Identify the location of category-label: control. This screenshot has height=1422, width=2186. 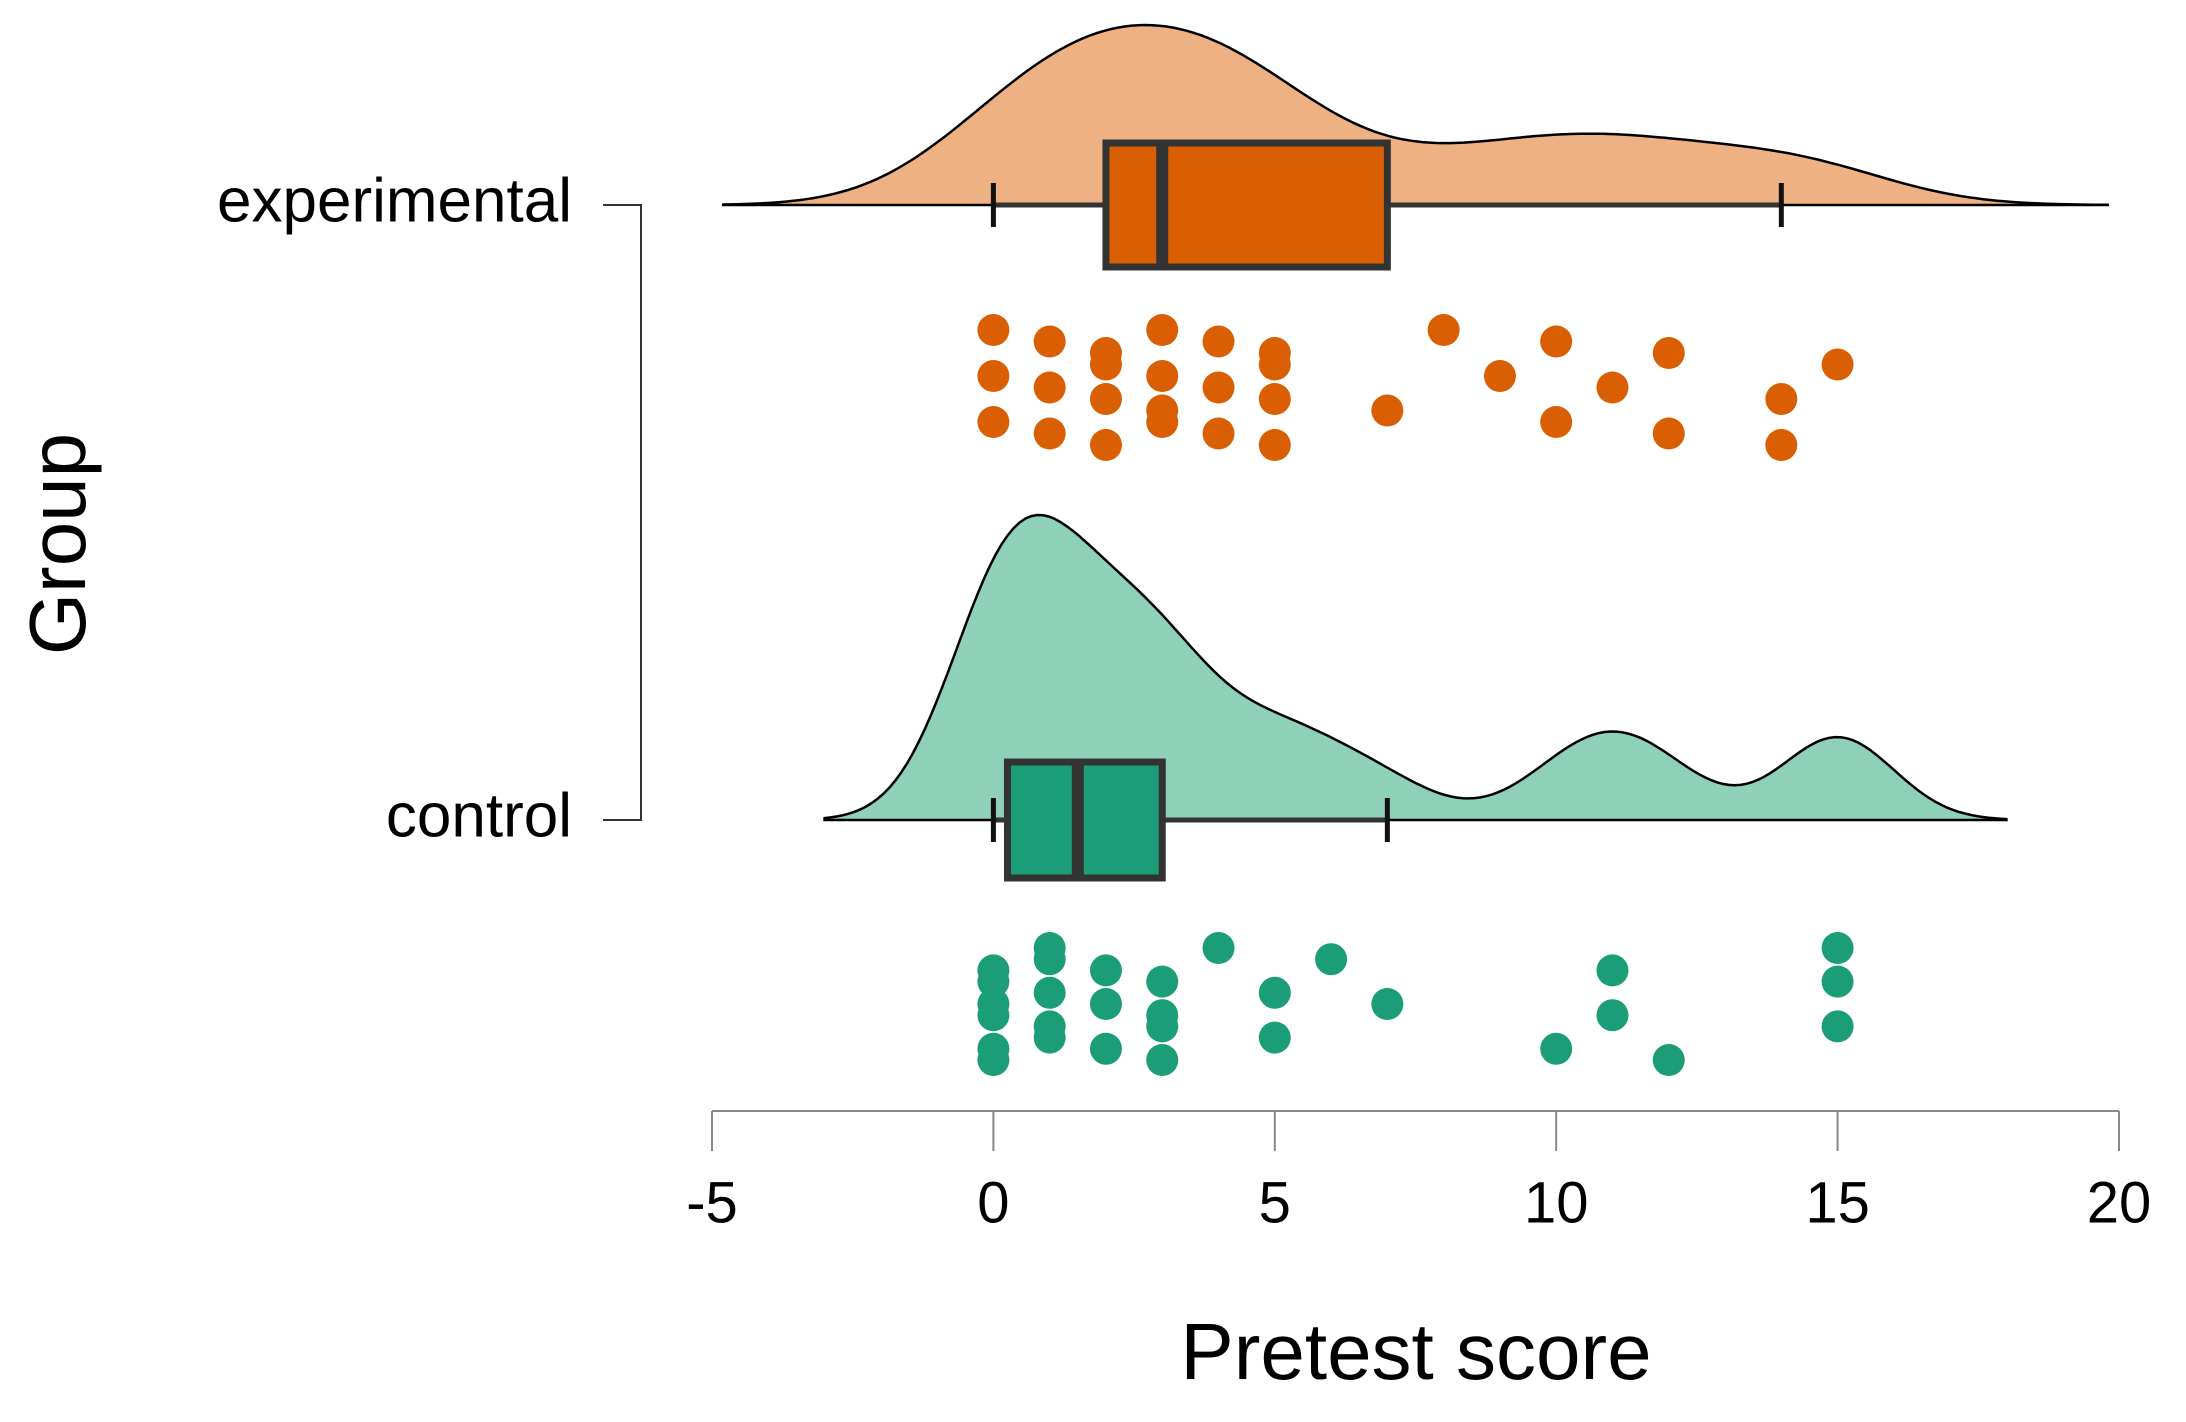
(479, 815).